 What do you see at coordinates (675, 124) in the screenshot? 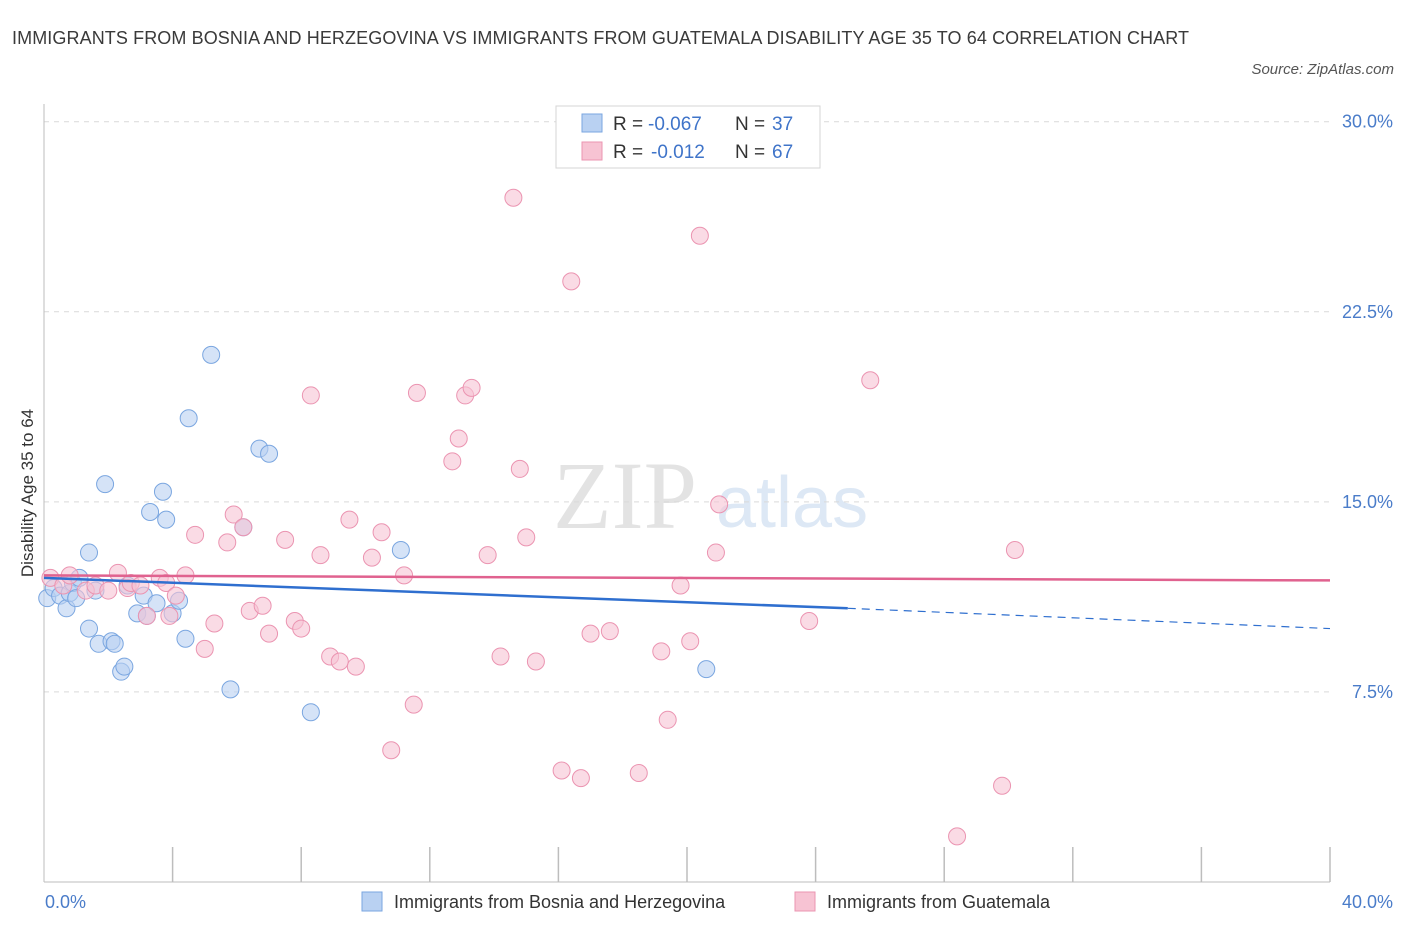
I see `legend-r-value-bosnia: -0.067` at bounding box center [675, 124].